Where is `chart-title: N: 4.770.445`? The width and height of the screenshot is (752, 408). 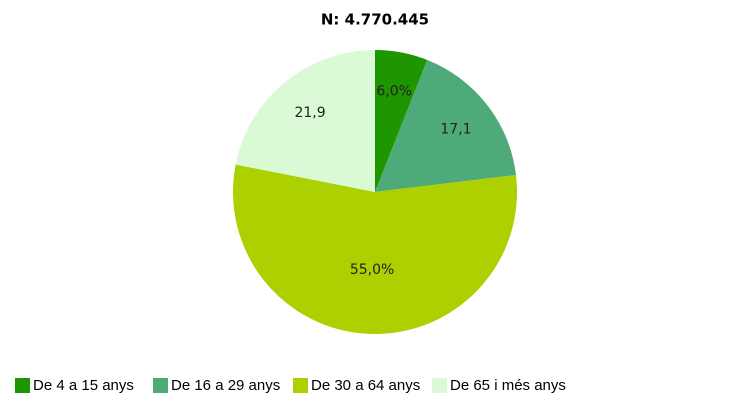
chart-title: N: 4.770.445 is located at coordinates (375, 20).